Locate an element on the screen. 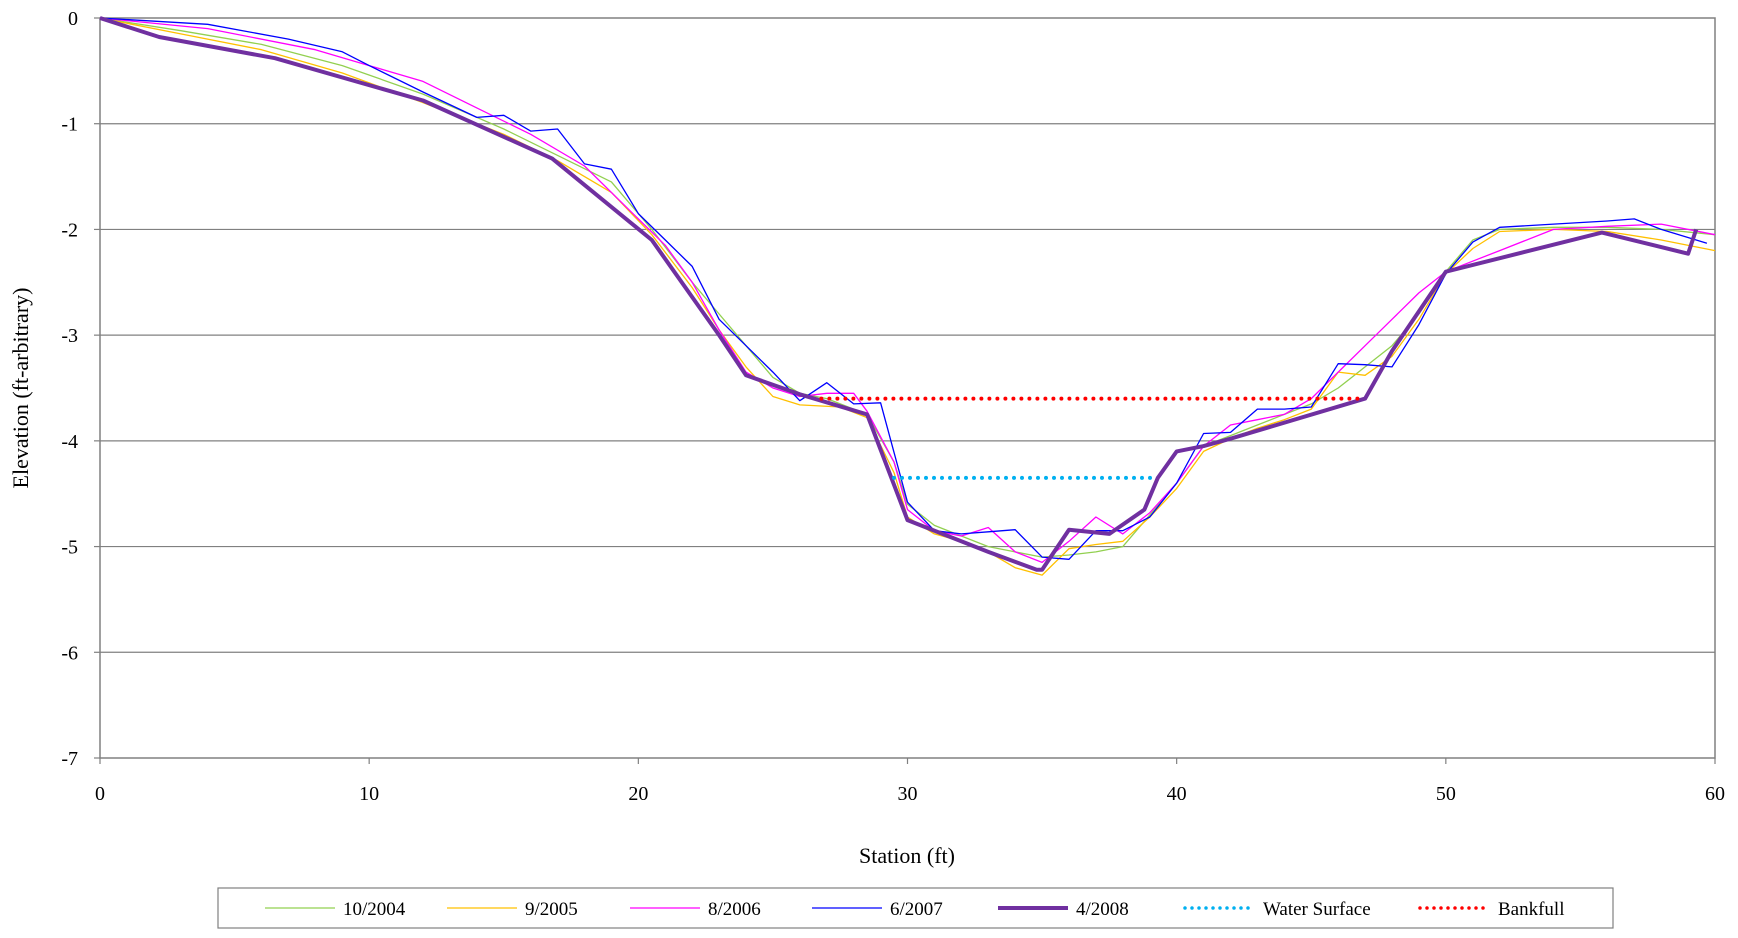  x-tick-label: 20 is located at coordinates (638, 794).